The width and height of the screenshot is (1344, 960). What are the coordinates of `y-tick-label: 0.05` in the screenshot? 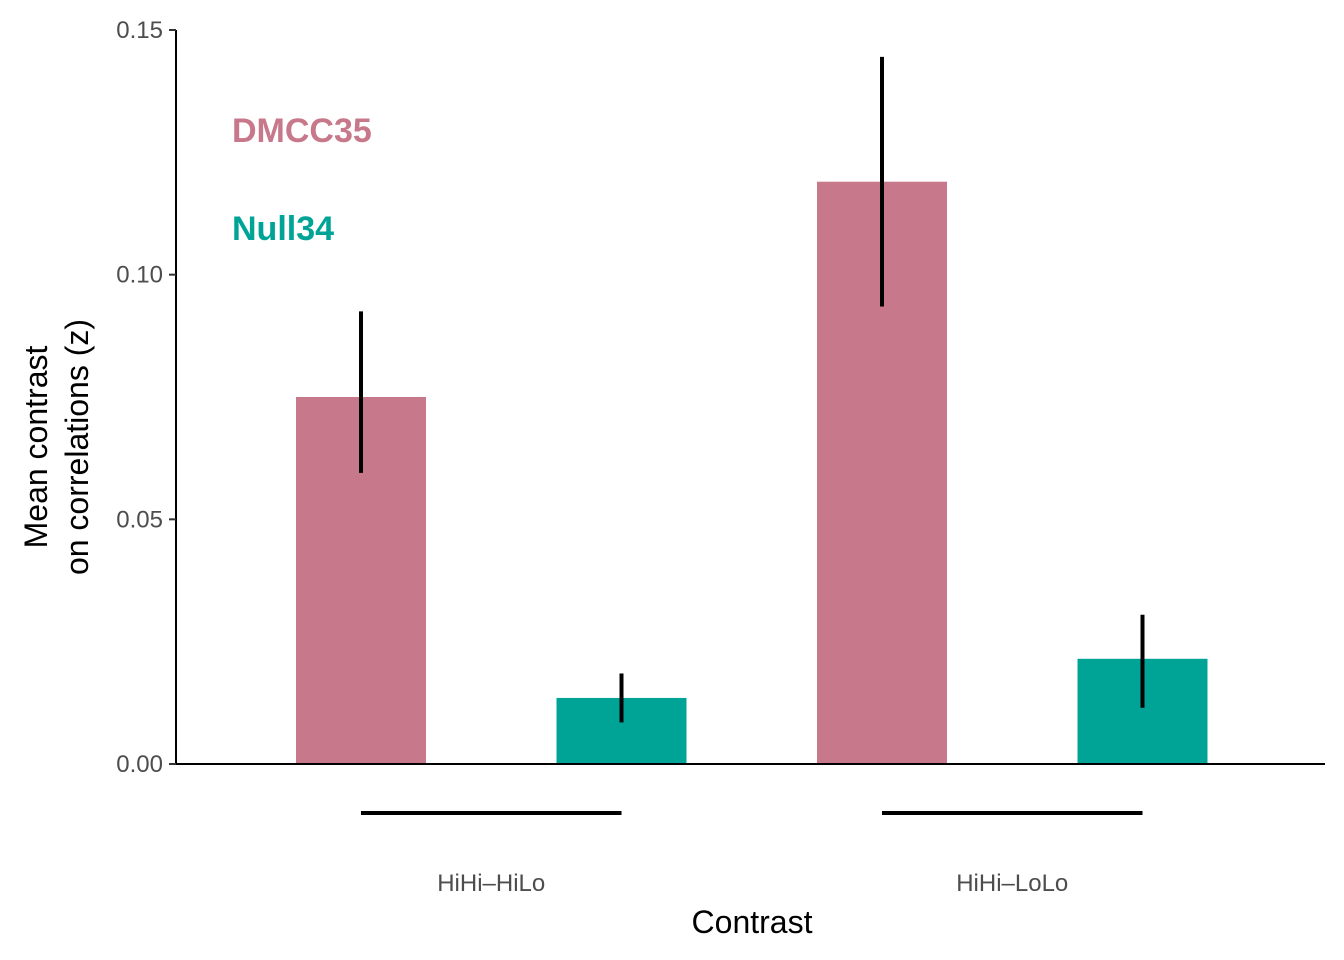 It's located at (139, 519).